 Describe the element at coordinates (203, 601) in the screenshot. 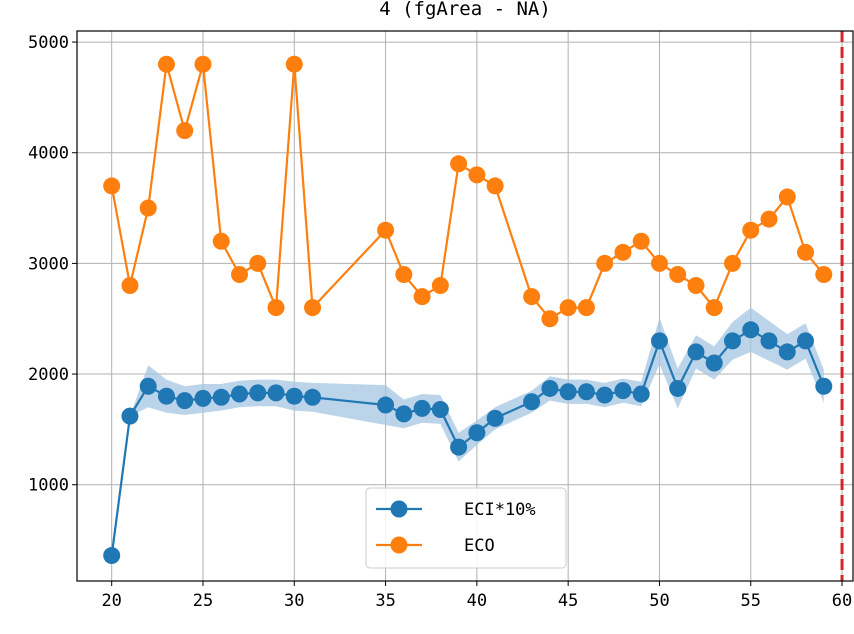

I see `x-tick-label: 25` at that location.